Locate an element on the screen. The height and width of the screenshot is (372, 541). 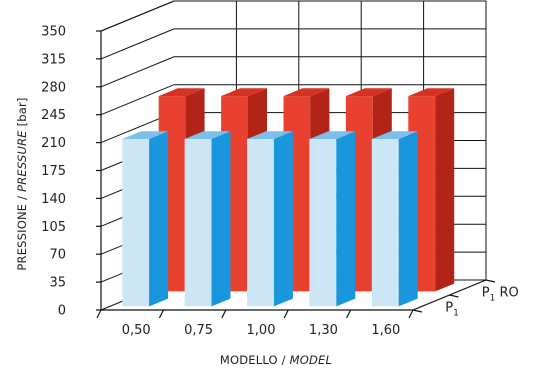
y-tick-label-140: 140 is located at coordinates (53, 199).